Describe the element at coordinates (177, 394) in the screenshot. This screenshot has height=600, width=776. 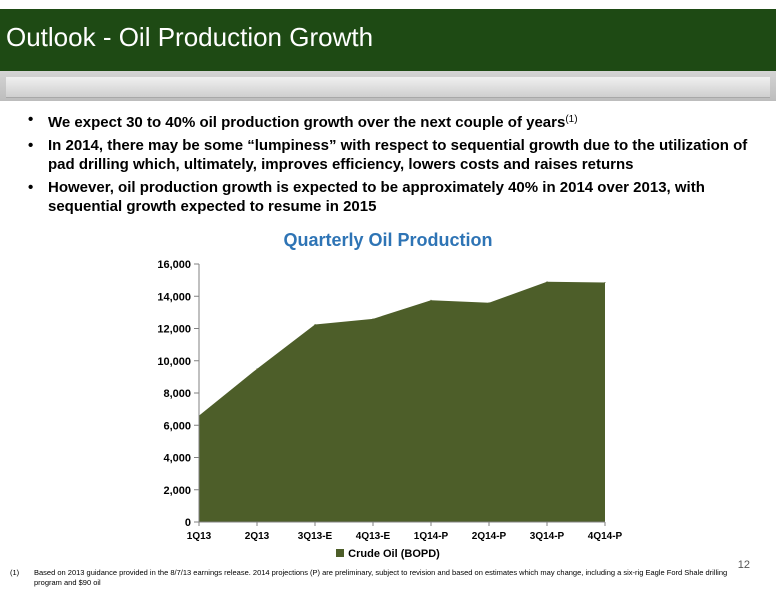
I see `y-tick-label: 8,000` at that location.